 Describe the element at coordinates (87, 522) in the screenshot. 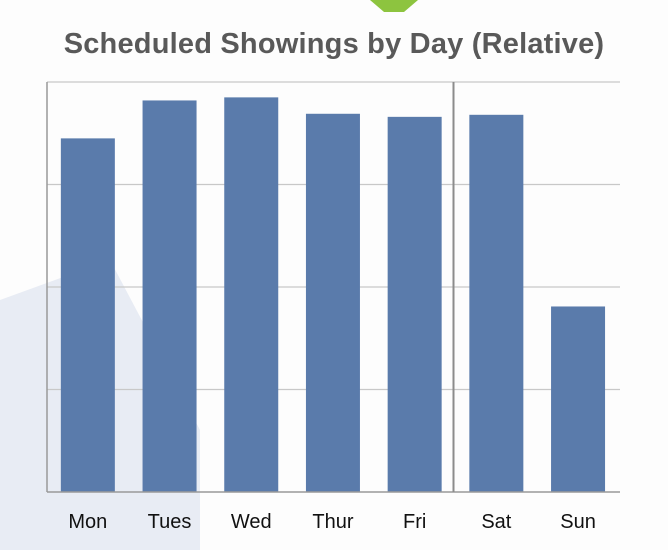

I see `x-tick-label-mon: Mon` at that location.